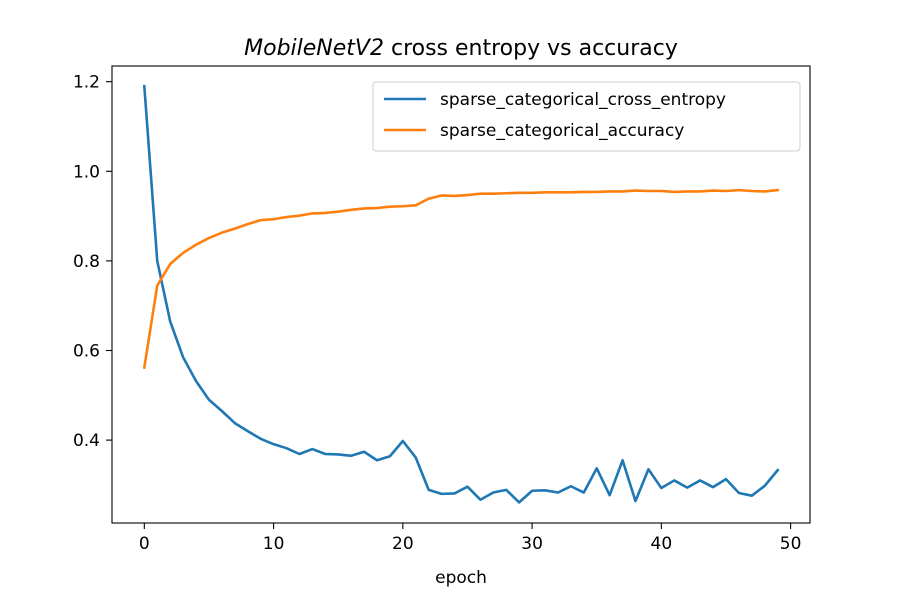  What do you see at coordinates (403, 544) in the screenshot?
I see `x-tick-label: 20` at bounding box center [403, 544].